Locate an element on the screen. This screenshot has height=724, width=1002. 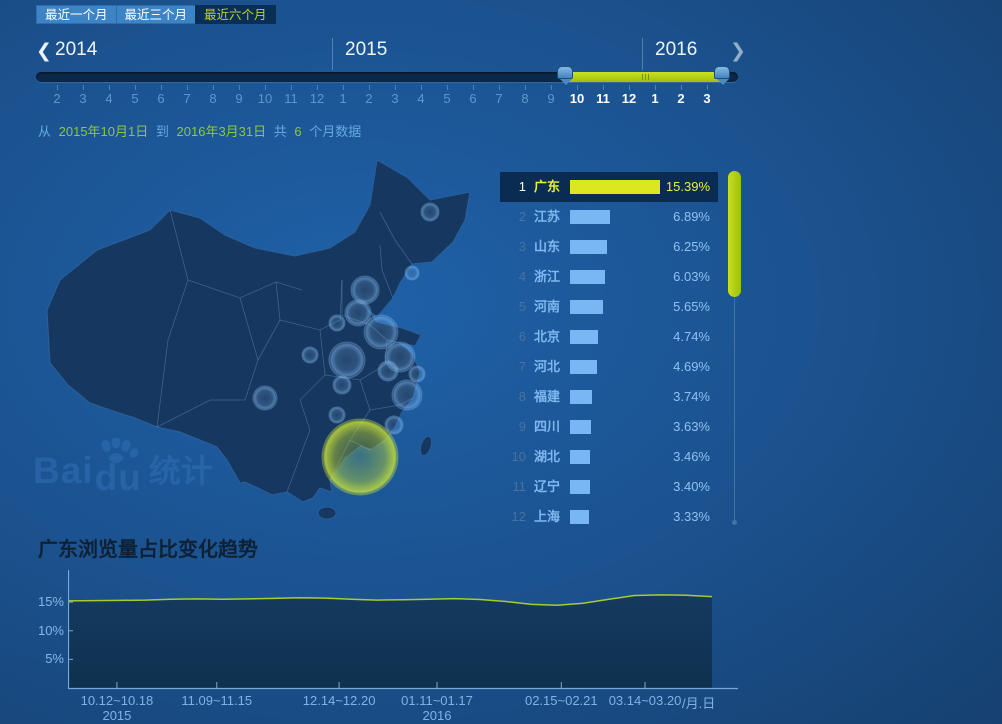
summary-suffix: 个月数据 is located at coordinates (335, 131).